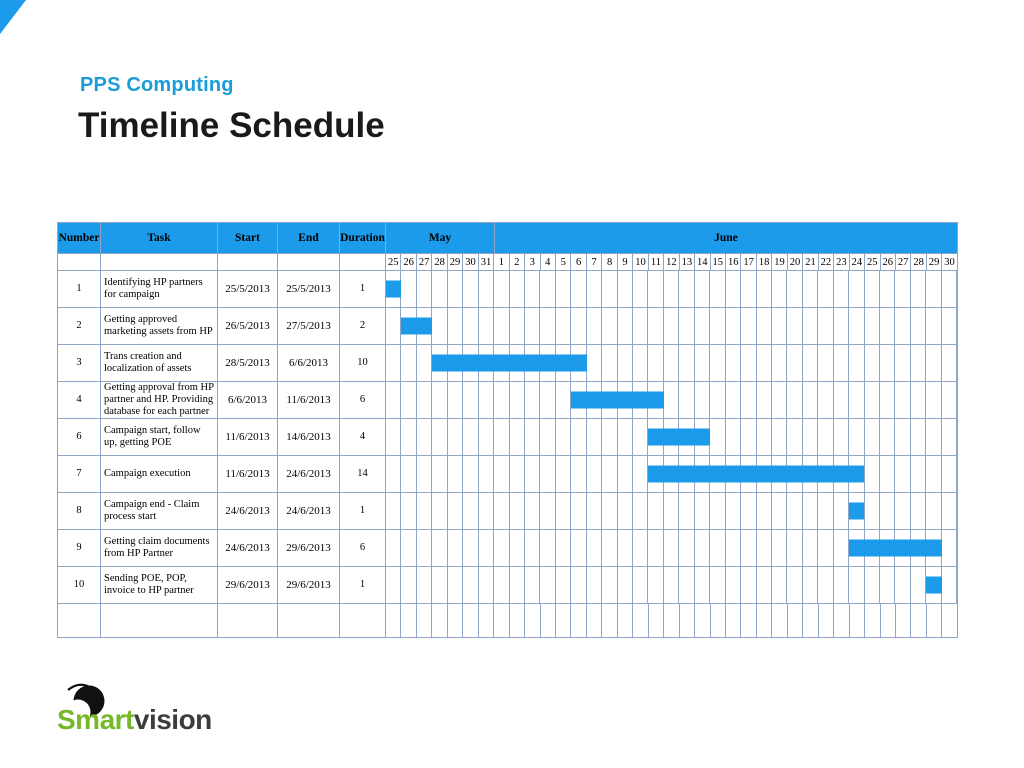 The image size is (1024, 768). I want to click on day-number: 19, so click(780, 262).